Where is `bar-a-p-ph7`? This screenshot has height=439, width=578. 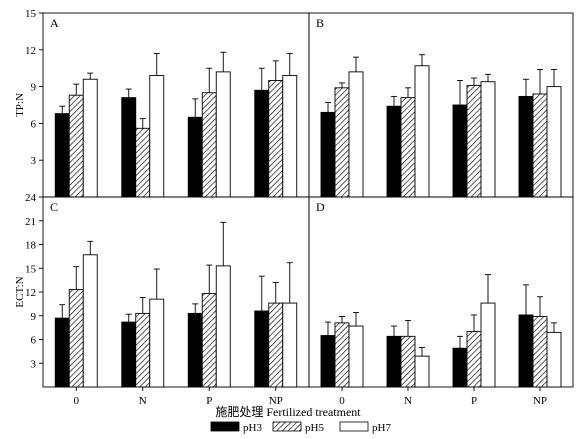 bar-a-p-ph7 is located at coordinates (223, 134).